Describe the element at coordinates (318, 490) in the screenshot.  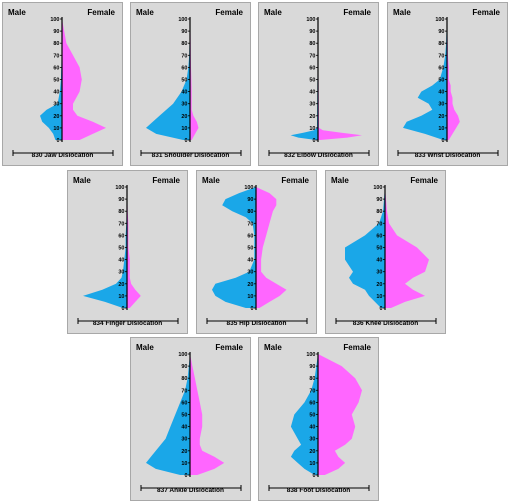
I see `chart-caption: 838 Foot Dislocation` at that location.